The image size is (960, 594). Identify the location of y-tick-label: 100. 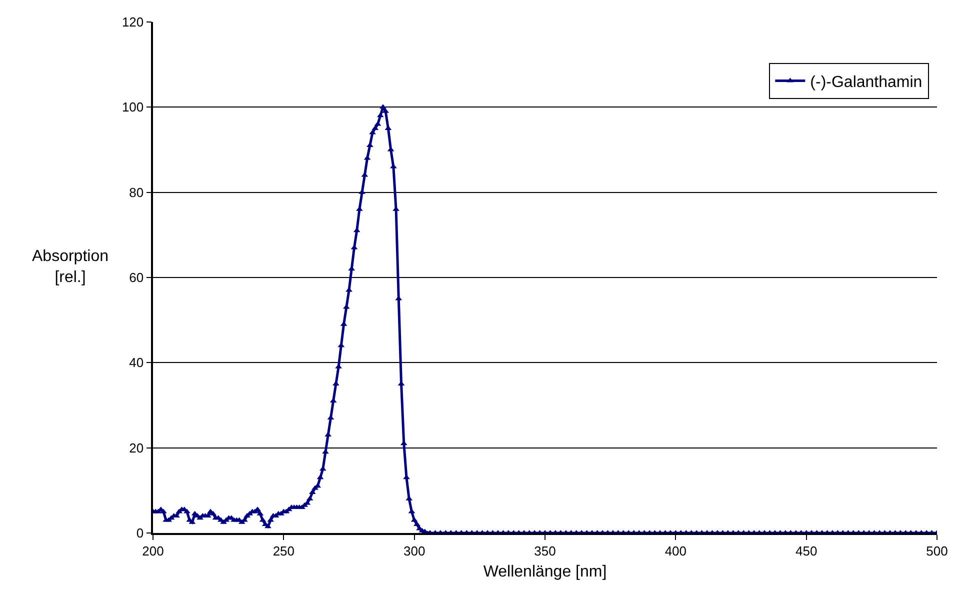
(133, 107).